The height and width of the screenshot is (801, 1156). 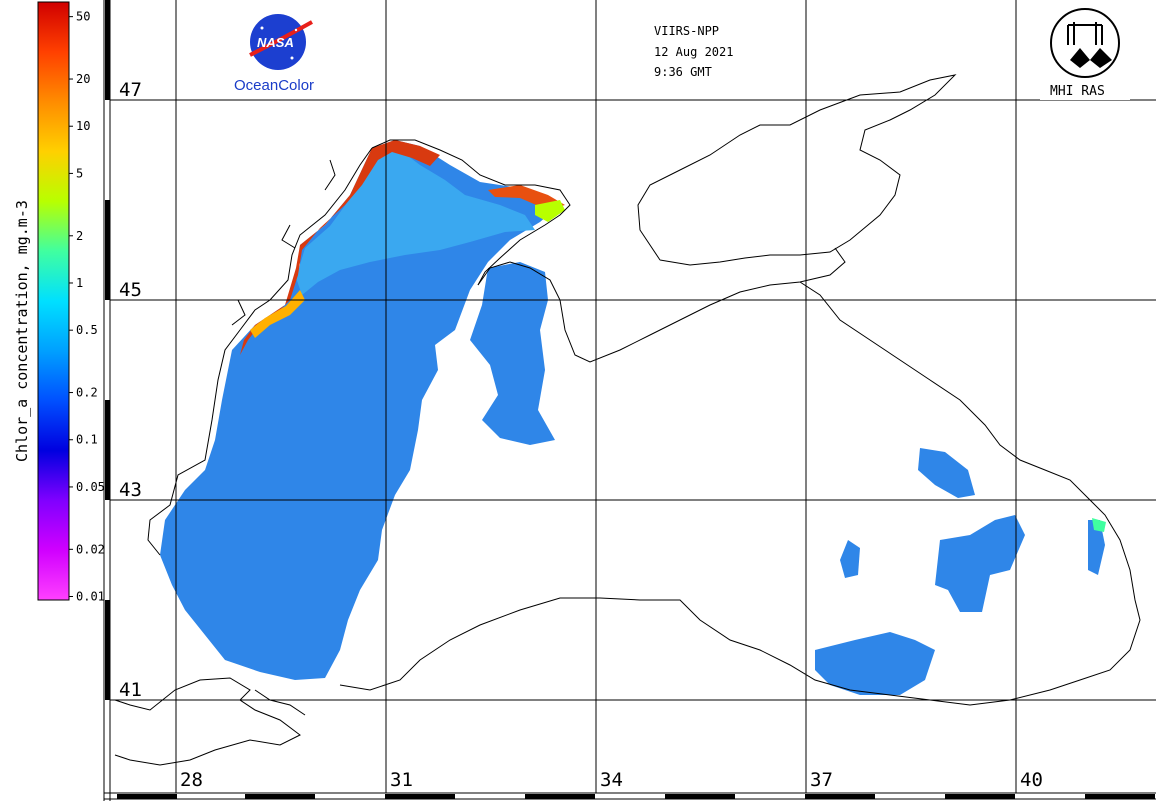 I want to click on colorbar-tick-label: 50, so click(x=83, y=17).